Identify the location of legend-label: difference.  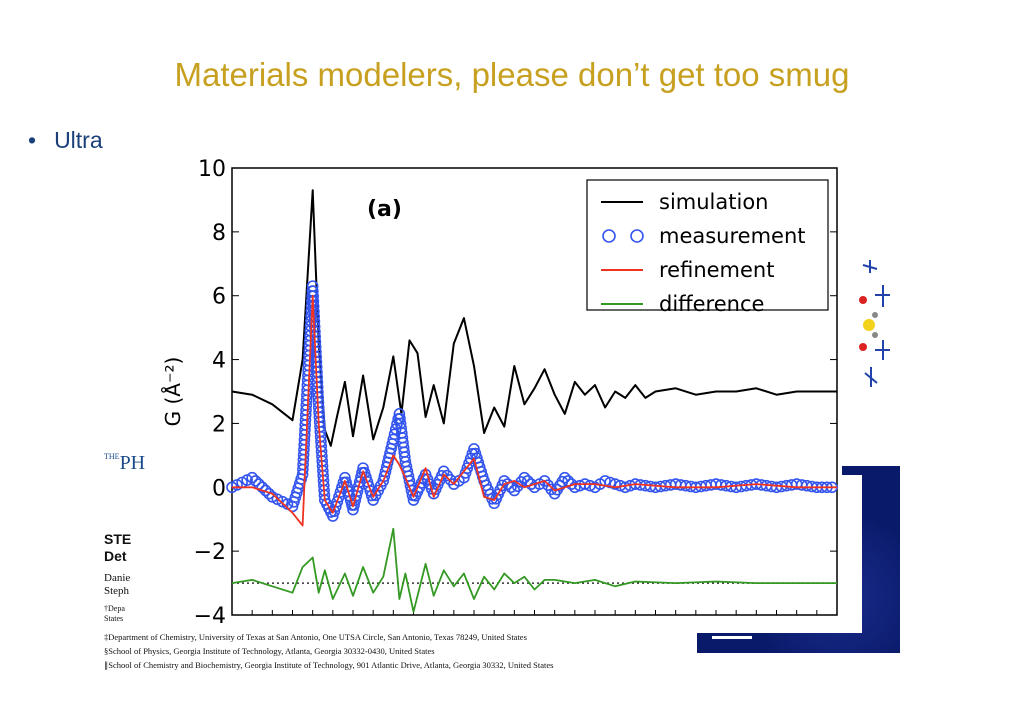
(711, 304).